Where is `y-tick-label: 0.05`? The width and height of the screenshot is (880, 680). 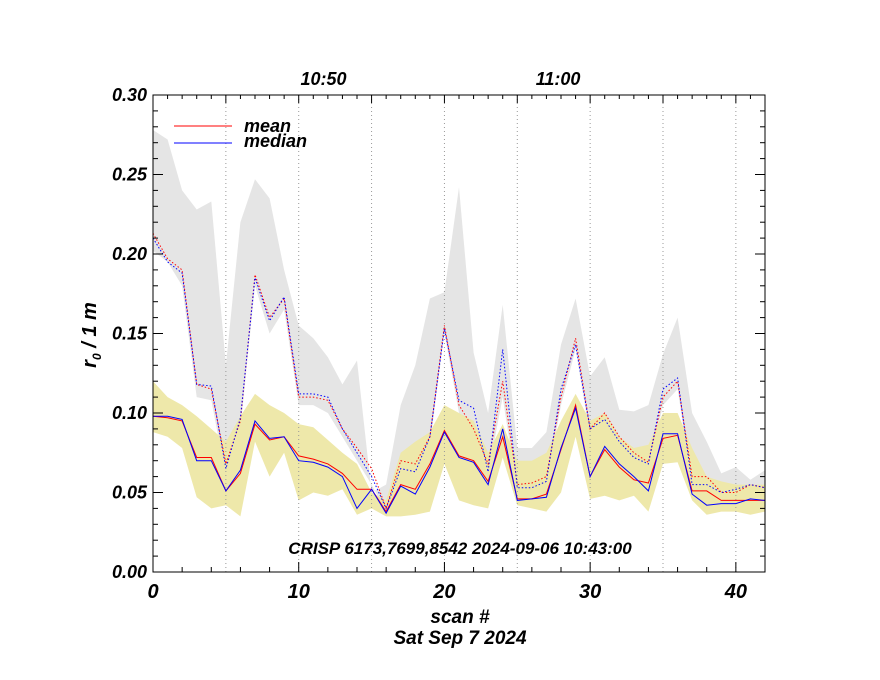 y-tick-label: 0.05 is located at coordinates (130, 493).